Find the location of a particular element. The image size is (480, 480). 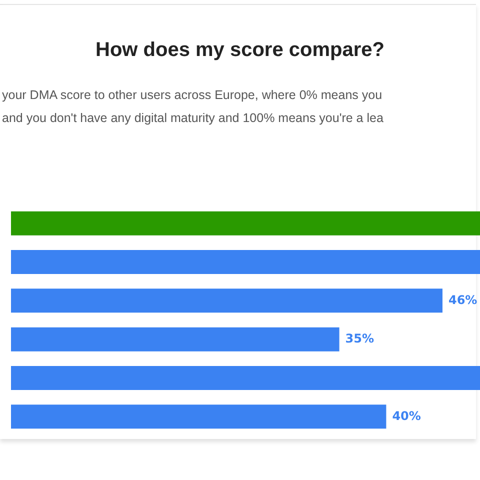

chart-subtitle: your DMA score to other users across Europe, where 0% means you and you don't have any digital maturity and 100% means you're a lea is located at coordinates (193, 107).